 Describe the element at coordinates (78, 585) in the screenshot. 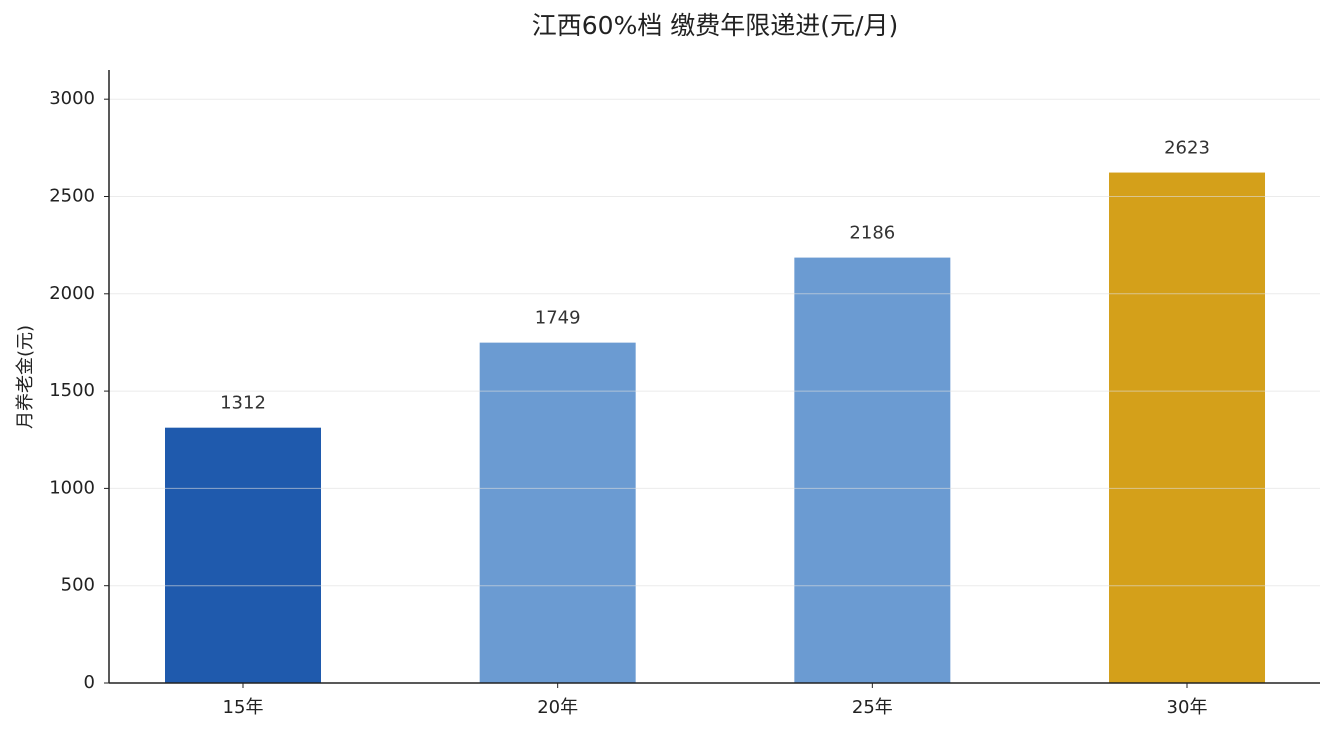

I see `y-tick-label: 500` at that location.